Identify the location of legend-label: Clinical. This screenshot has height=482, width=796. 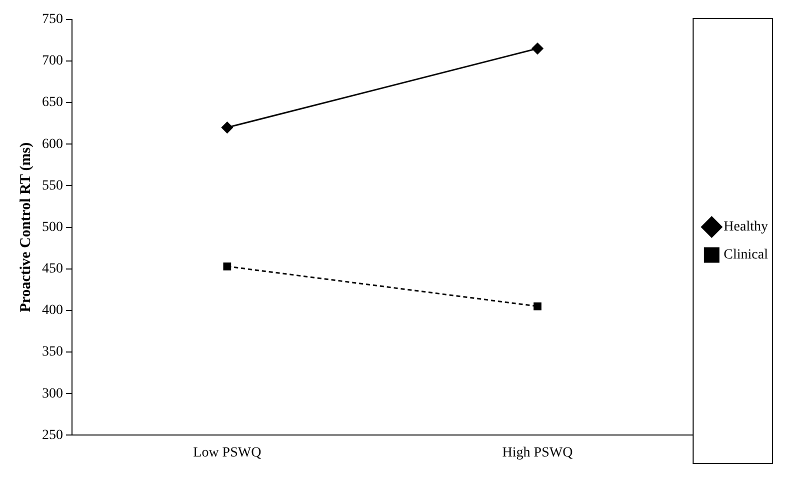
(746, 255).